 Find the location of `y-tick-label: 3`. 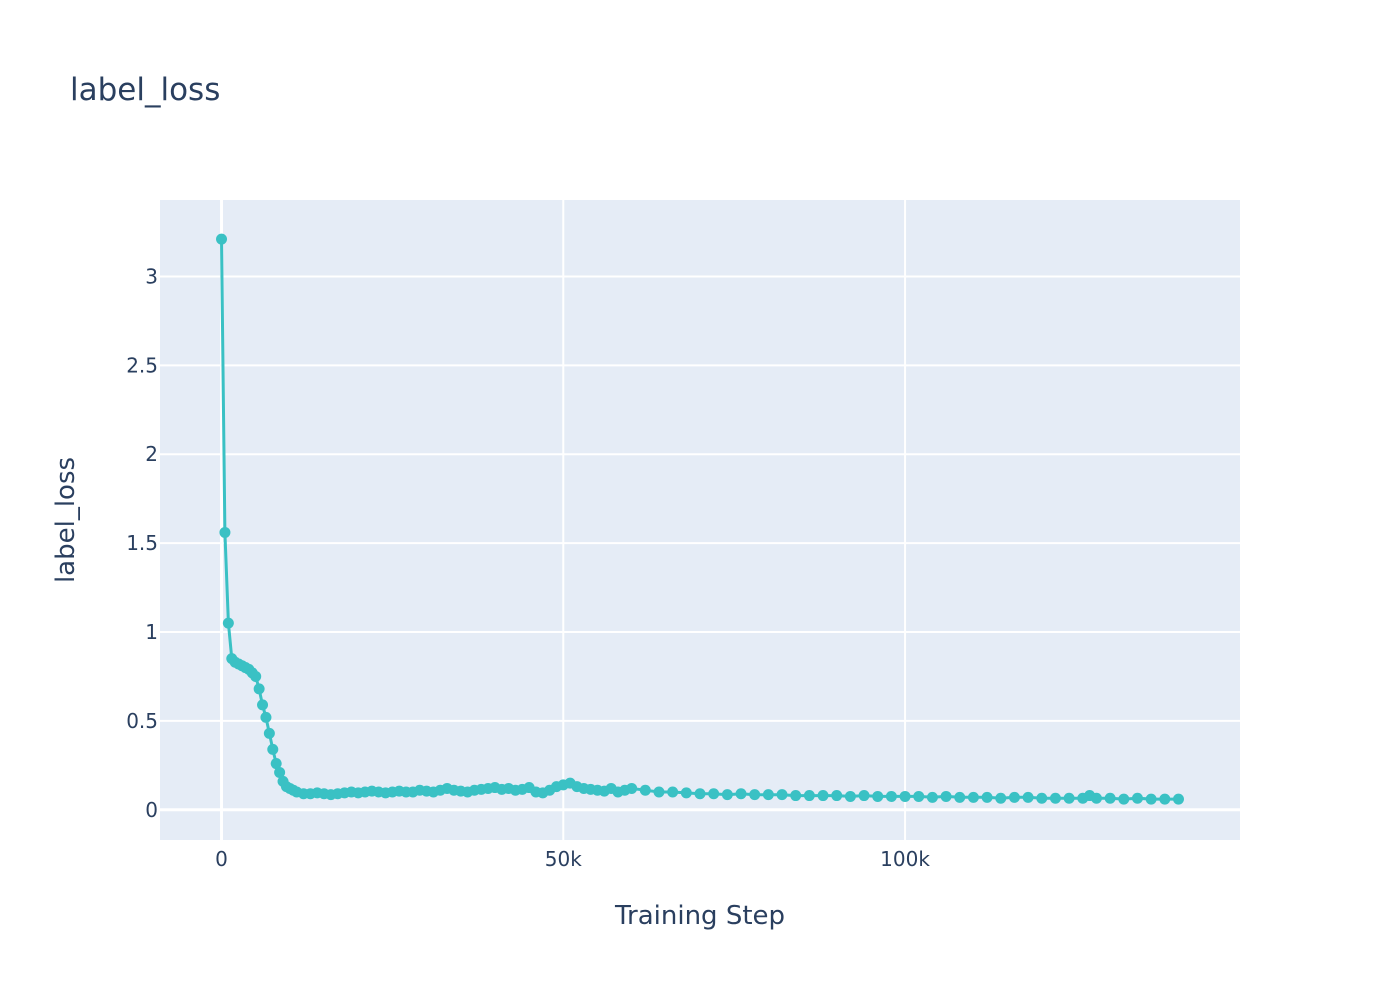

y-tick-label: 3 is located at coordinates (151, 276).